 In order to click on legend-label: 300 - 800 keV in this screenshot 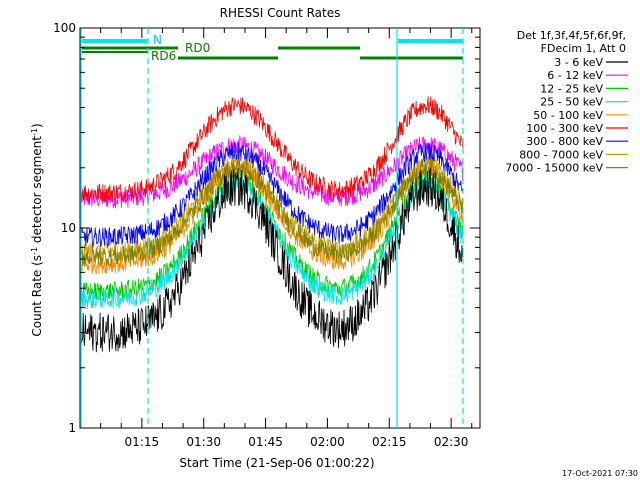, I will do `click(564, 141)`.